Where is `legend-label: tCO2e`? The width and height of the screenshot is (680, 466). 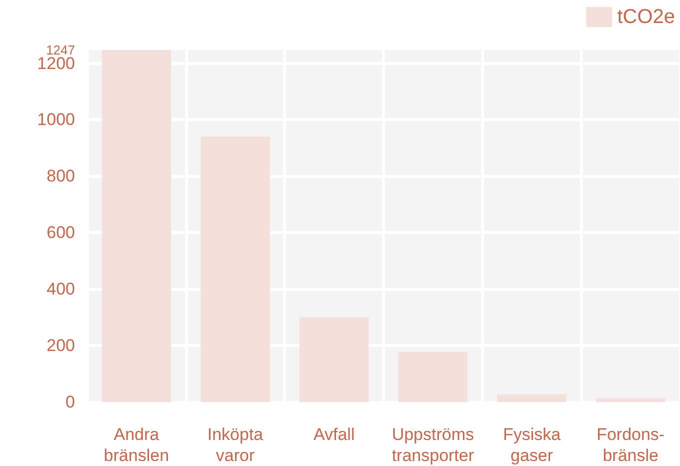 legend-label: tCO2e is located at coordinates (646, 17).